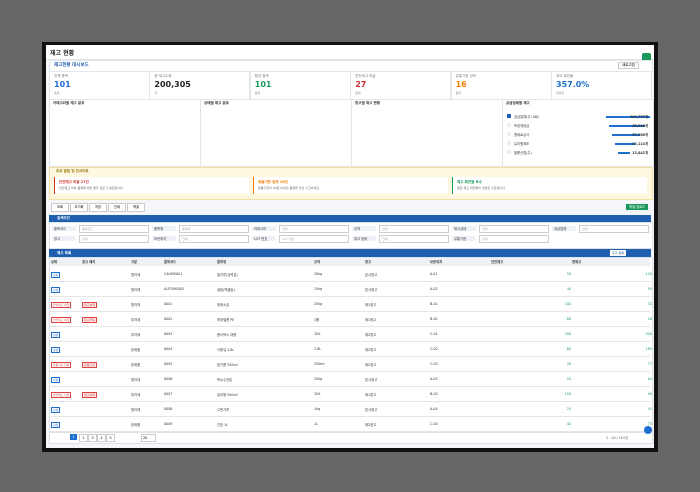 The width and height of the screenshot is (700, 492). Describe the element at coordinates (168, 304) in the screenshot. I see `table-cell: 0001` at that location.